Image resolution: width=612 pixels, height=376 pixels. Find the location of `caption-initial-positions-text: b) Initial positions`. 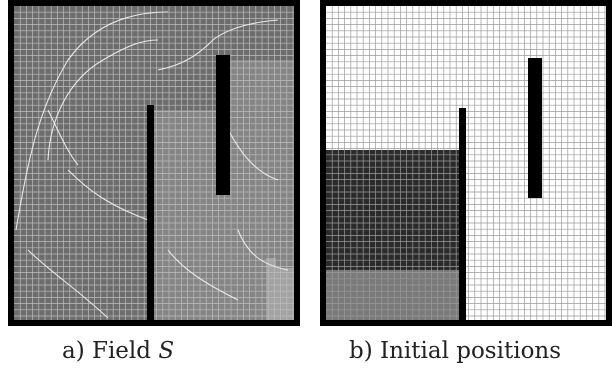

caption-initial-positions-text: b) Initial positions is located at coordinates (455, 351).